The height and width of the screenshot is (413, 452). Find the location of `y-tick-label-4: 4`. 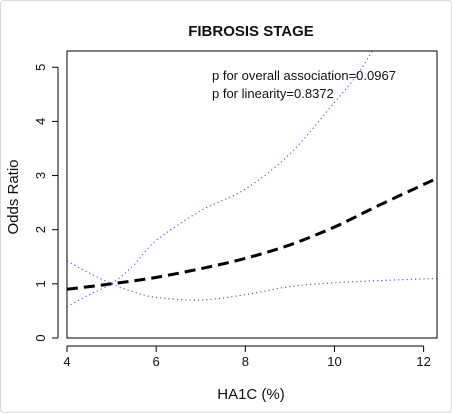

y-tick-label-4: 4 is located at coordinates (40, 121).